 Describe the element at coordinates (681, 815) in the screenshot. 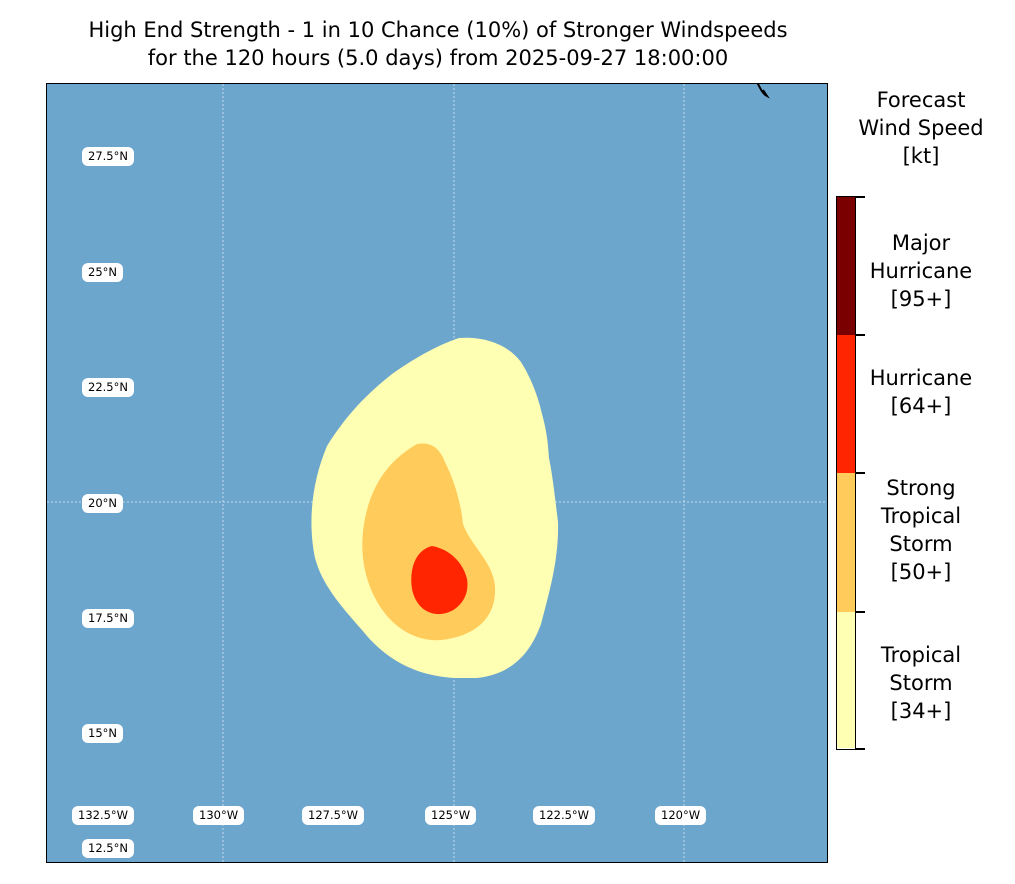

I see `lon-label-120w: 120°W` at that location.